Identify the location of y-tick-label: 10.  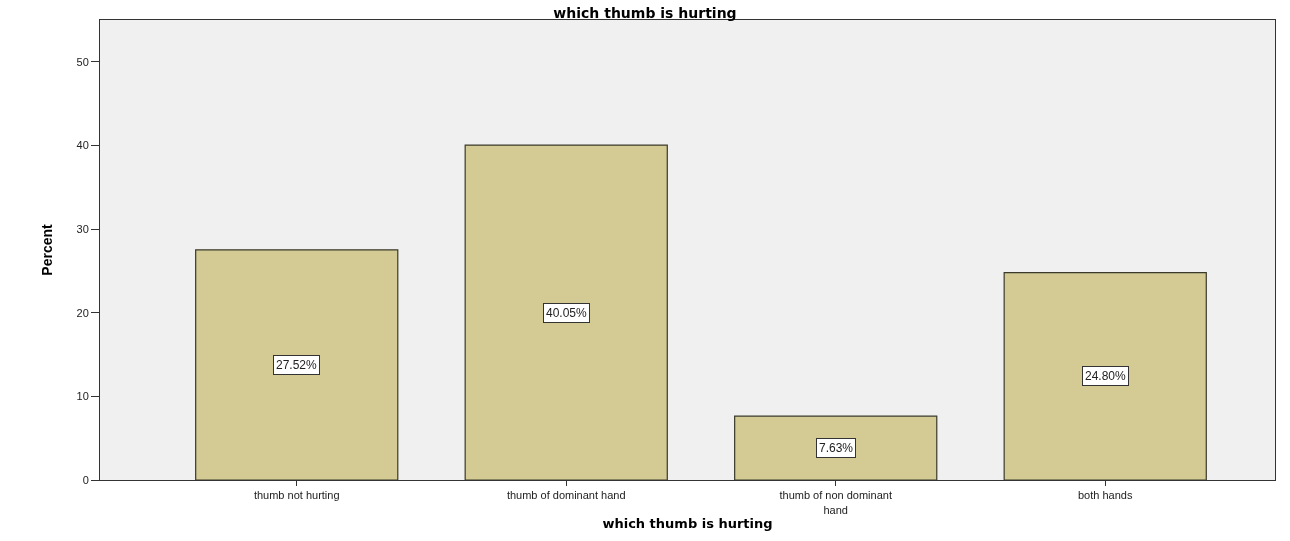
(82, 396).